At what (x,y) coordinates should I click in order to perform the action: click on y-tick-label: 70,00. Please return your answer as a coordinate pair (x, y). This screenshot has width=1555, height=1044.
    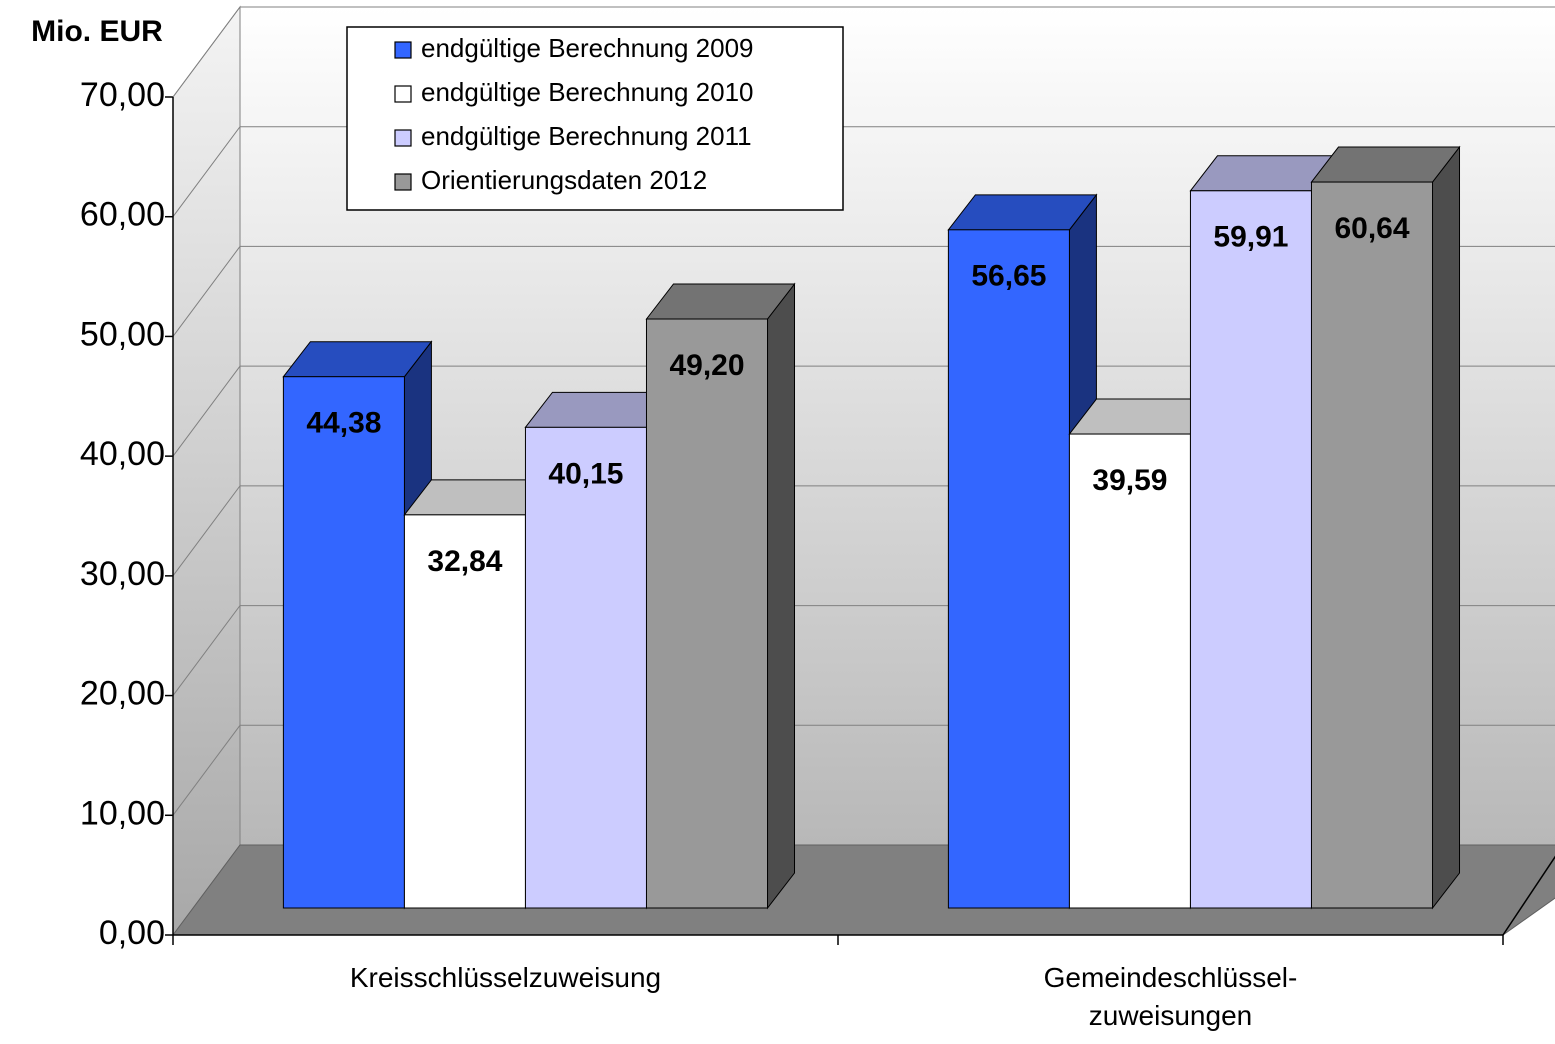
    Looking at the image, I should click on (122, 95).